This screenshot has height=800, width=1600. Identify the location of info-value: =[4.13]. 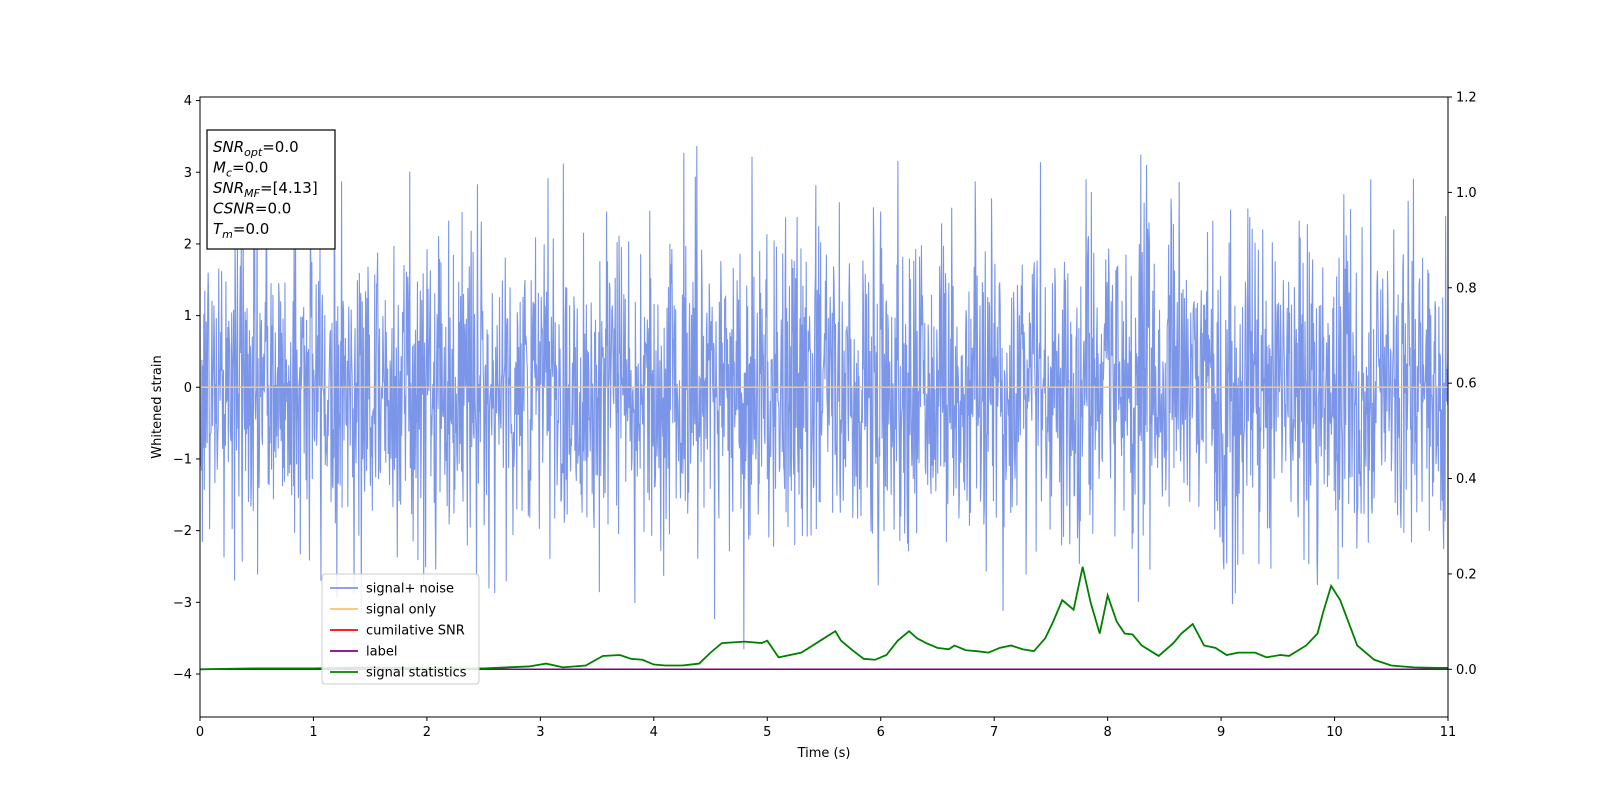
(289, 188).